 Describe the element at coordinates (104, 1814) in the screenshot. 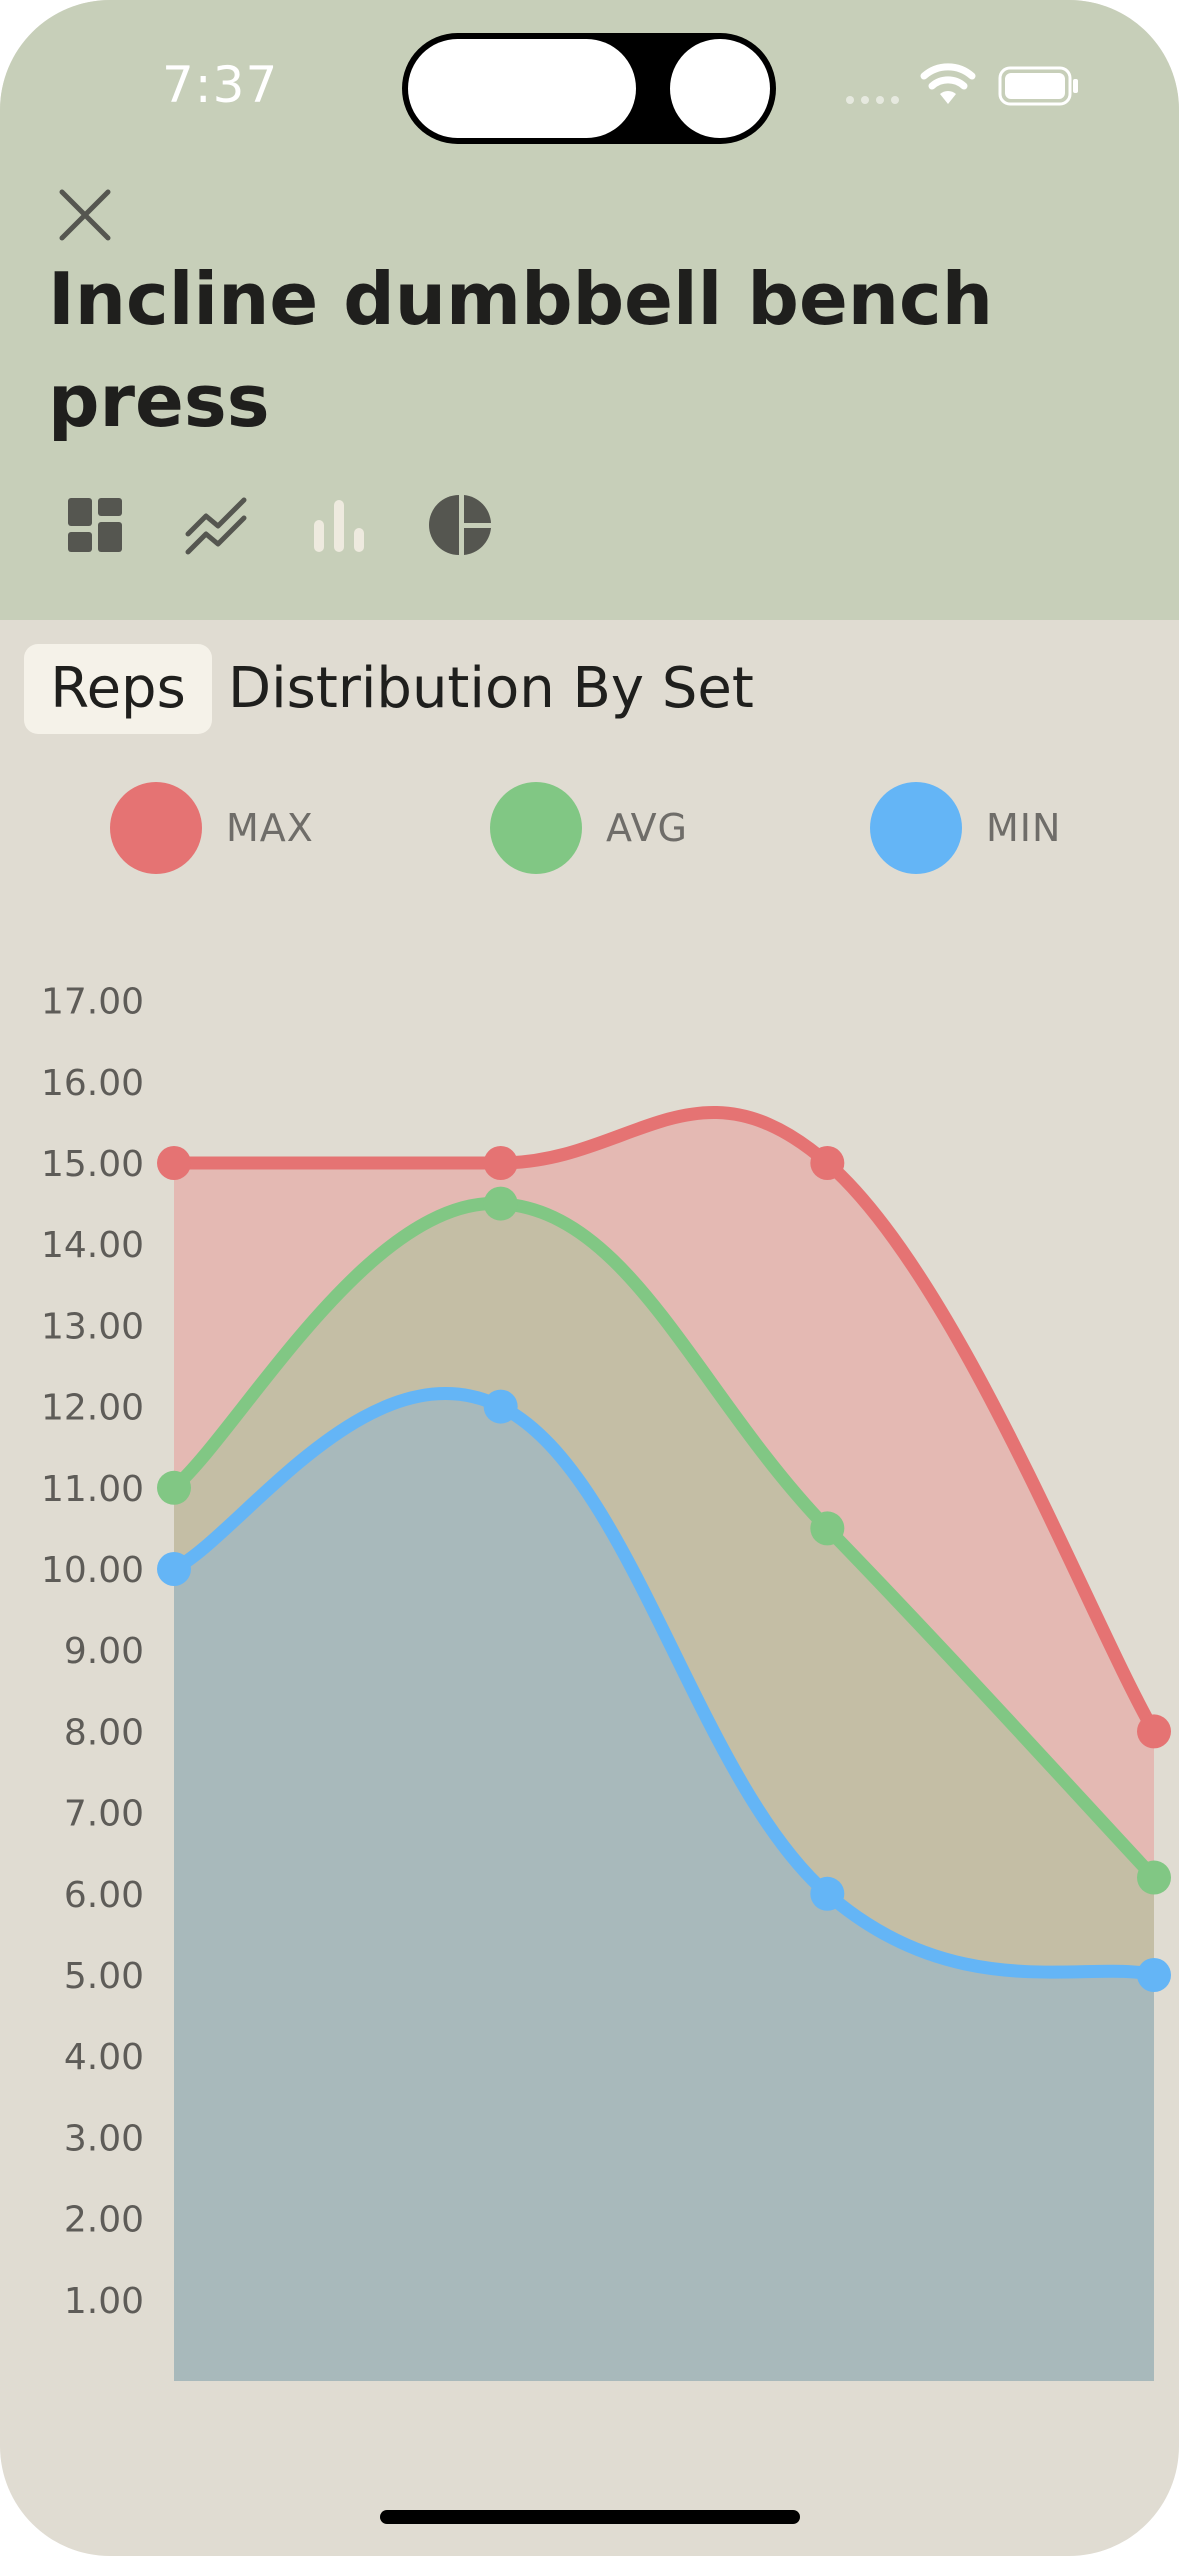

I see `y-tick-label: 7.00` at that location.